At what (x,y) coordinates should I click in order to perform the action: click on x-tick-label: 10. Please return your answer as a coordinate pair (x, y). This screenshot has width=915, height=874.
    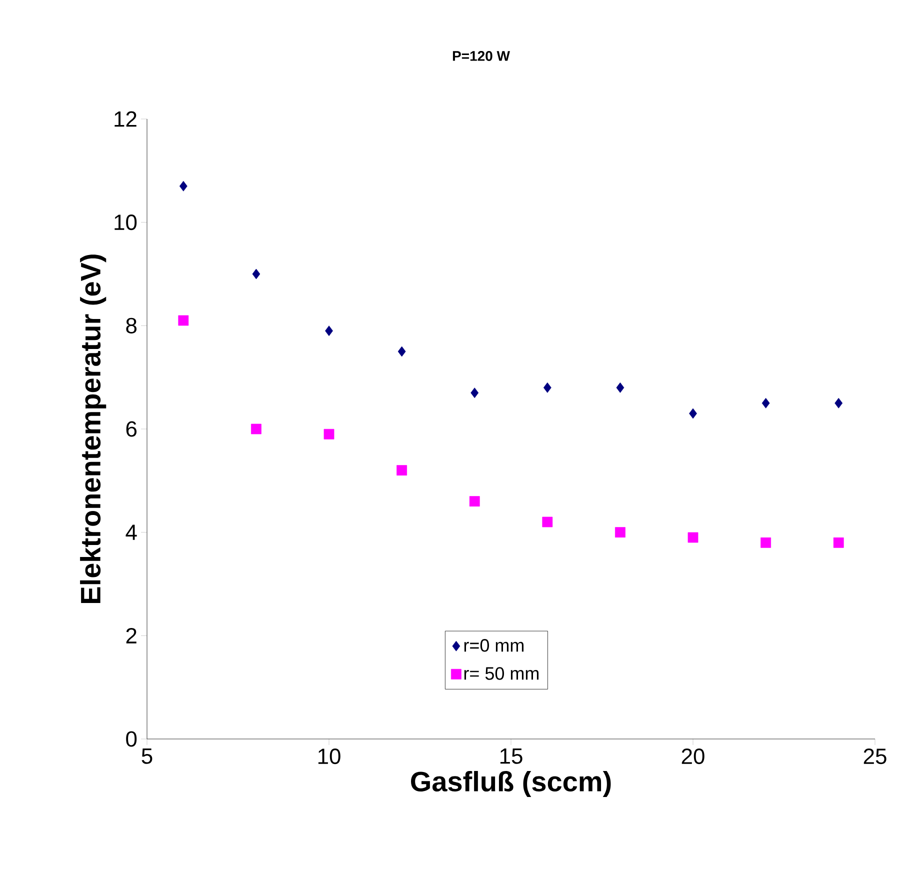
    Looking at the image, I should click on (329, 756).